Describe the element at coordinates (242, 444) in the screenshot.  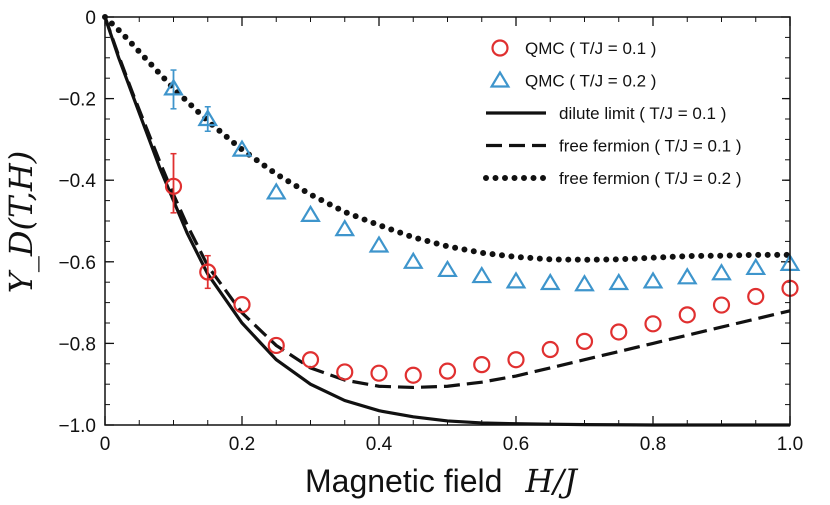
I see `x-tick-label: 0.2` at that location.